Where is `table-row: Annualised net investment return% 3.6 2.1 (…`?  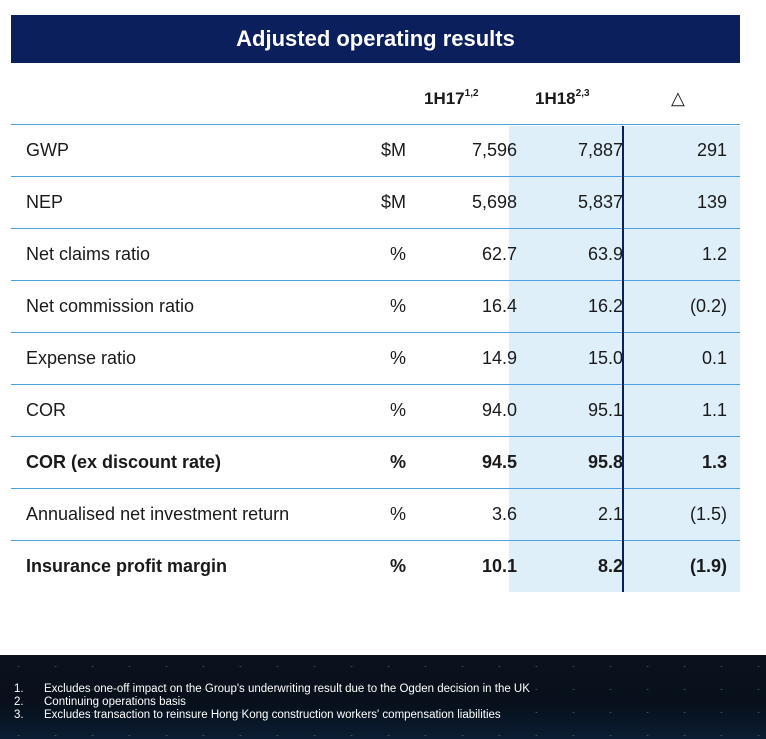
table-row: Annualised net investment return% 3.6 2.1 (… is located at coordinates (375, 514).